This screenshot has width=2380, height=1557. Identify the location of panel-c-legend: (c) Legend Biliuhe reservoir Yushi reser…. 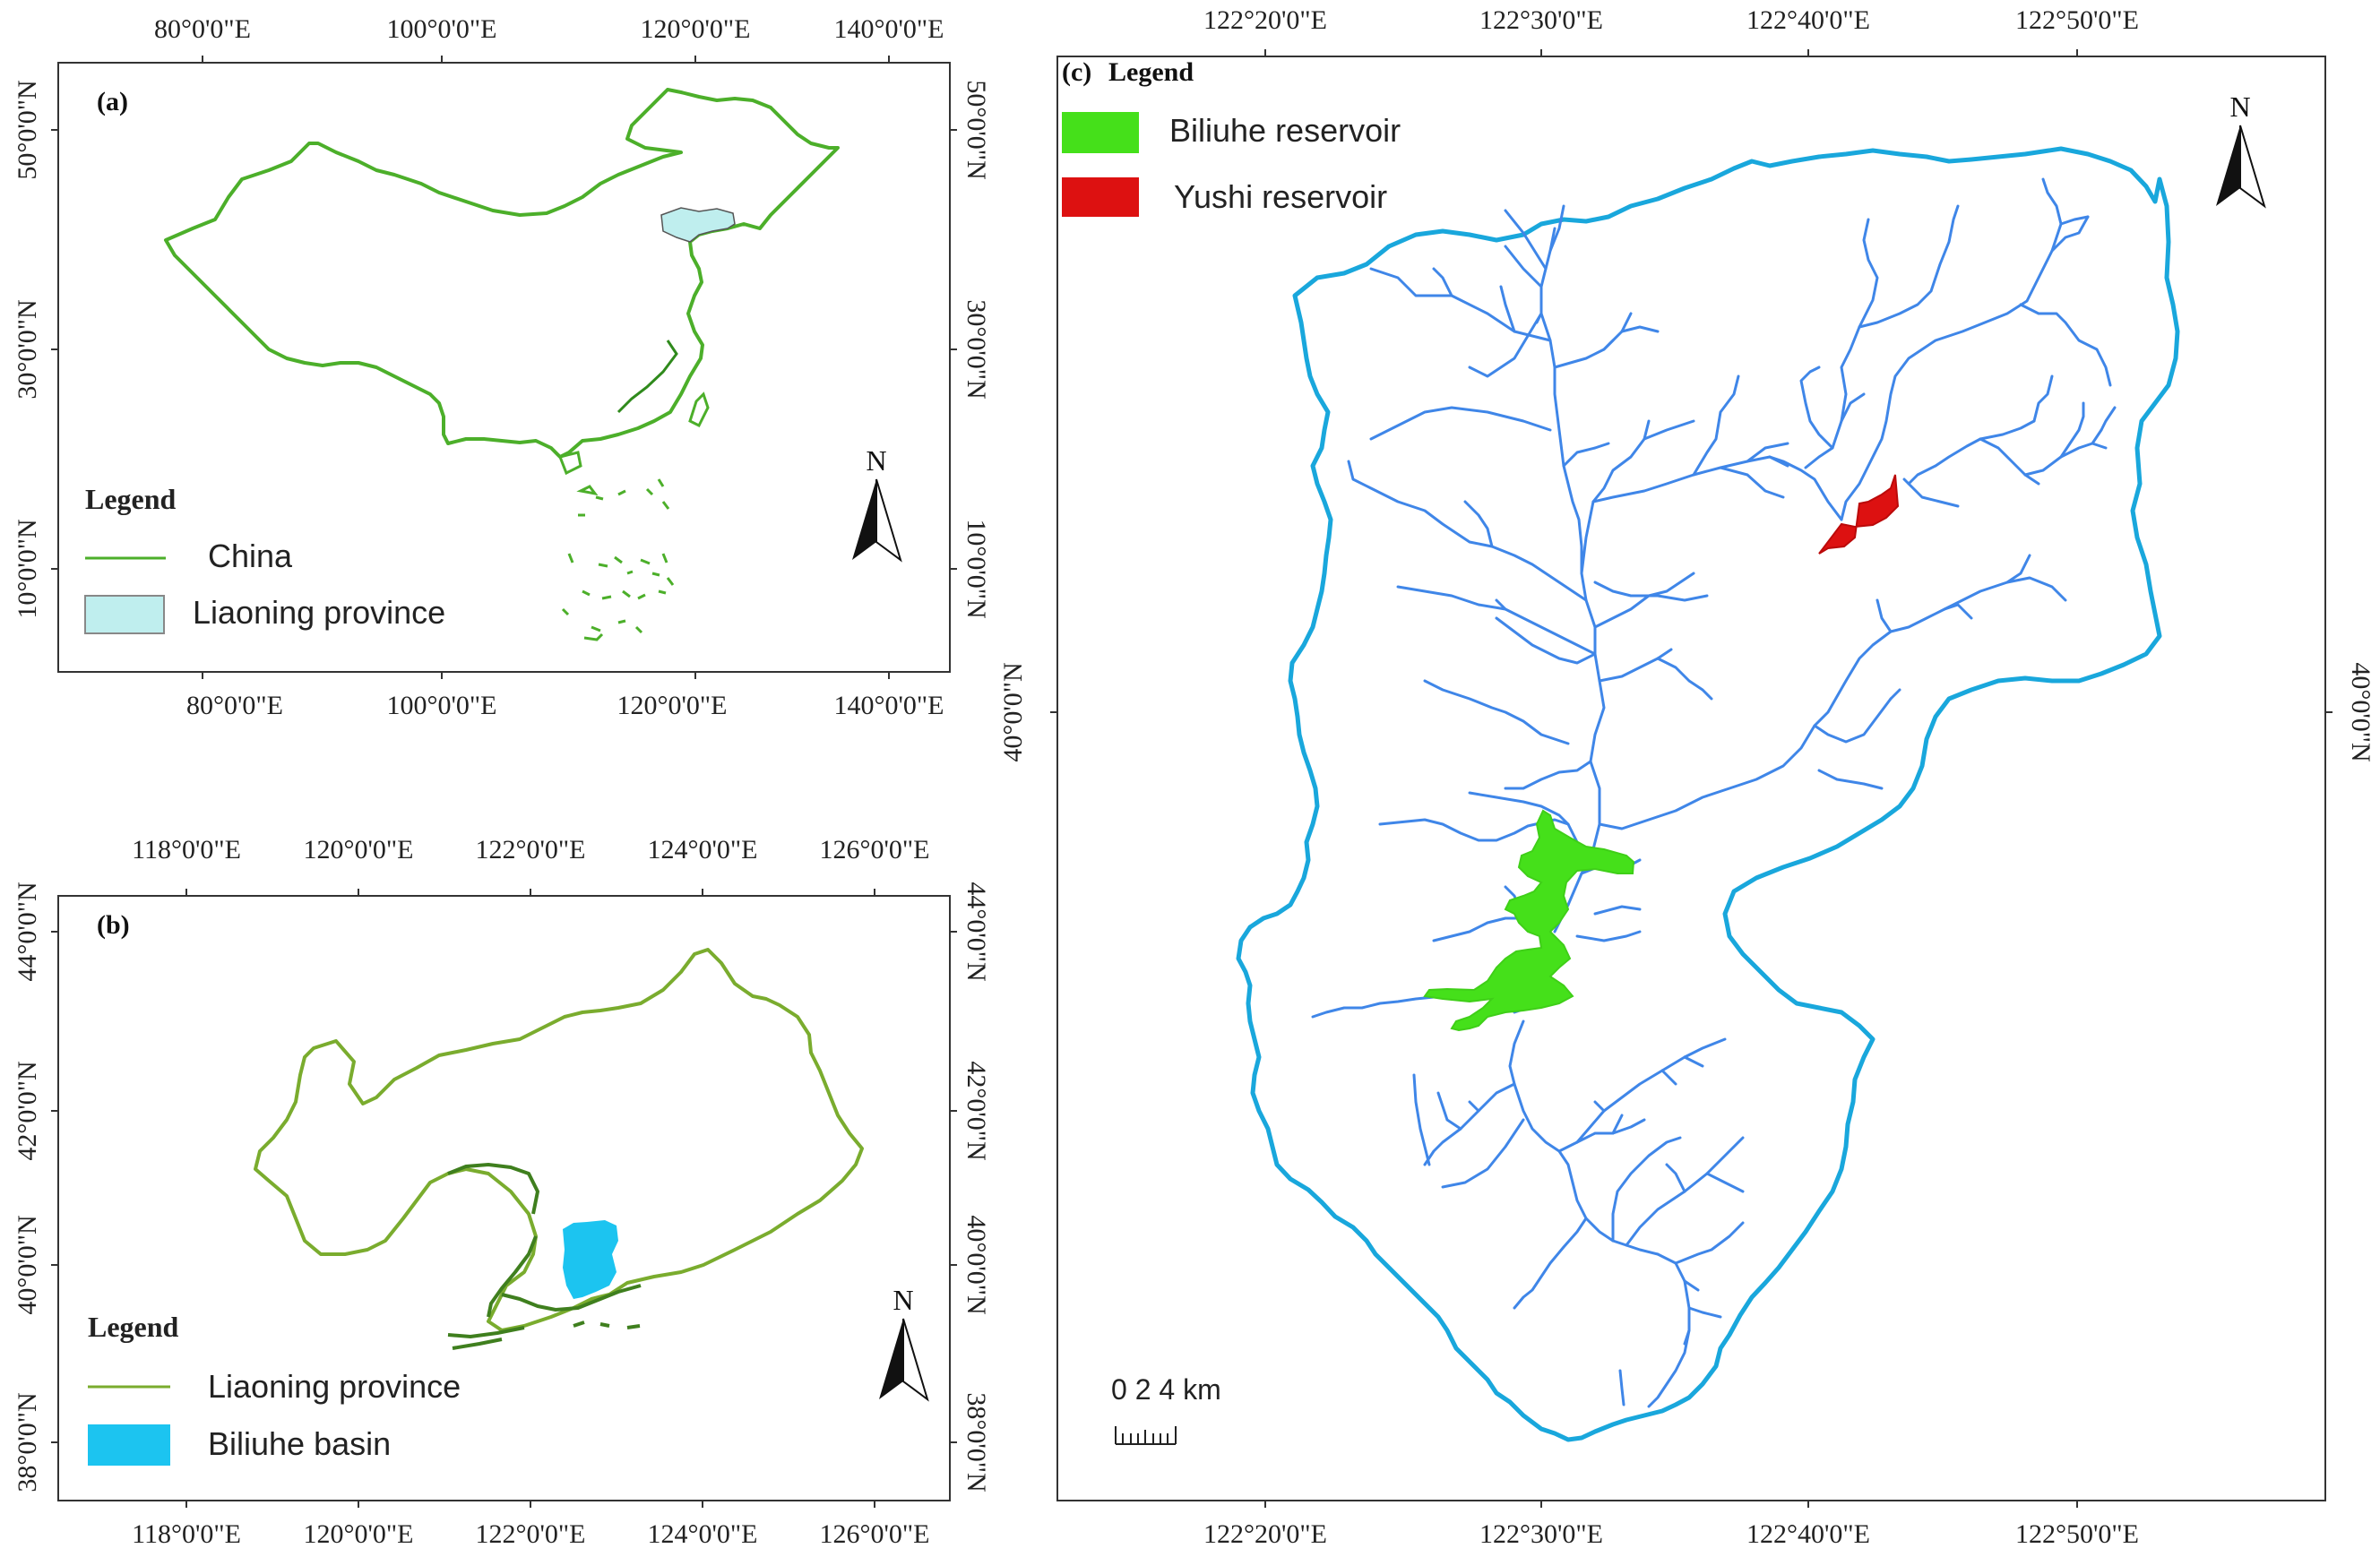
(1232, 137).